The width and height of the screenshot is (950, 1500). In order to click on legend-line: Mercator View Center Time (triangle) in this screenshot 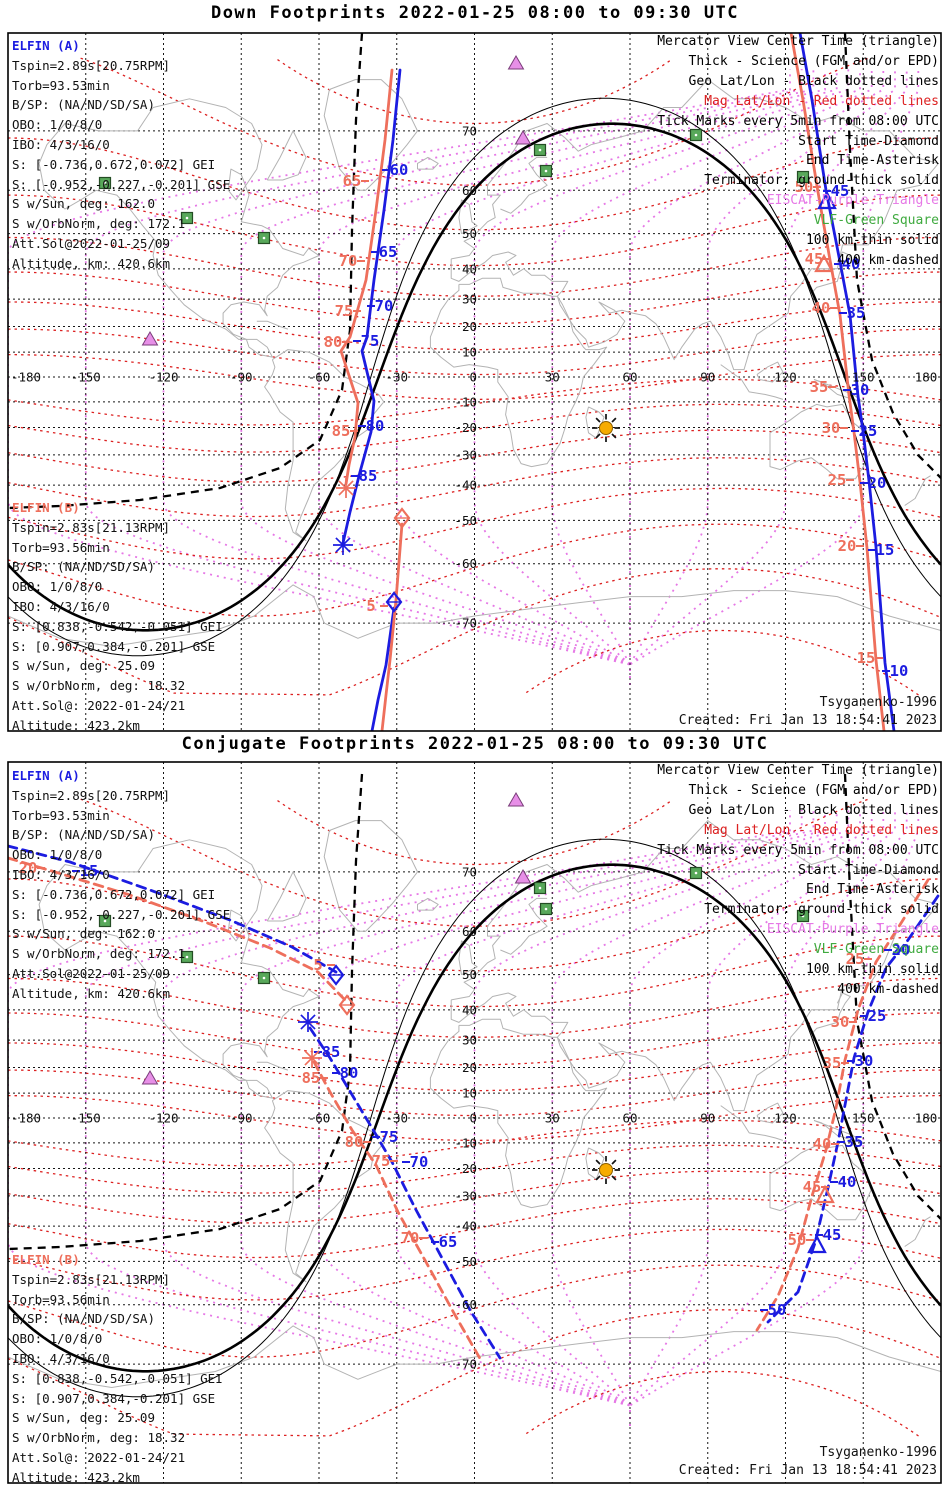, I will do `click(798, 770)`.